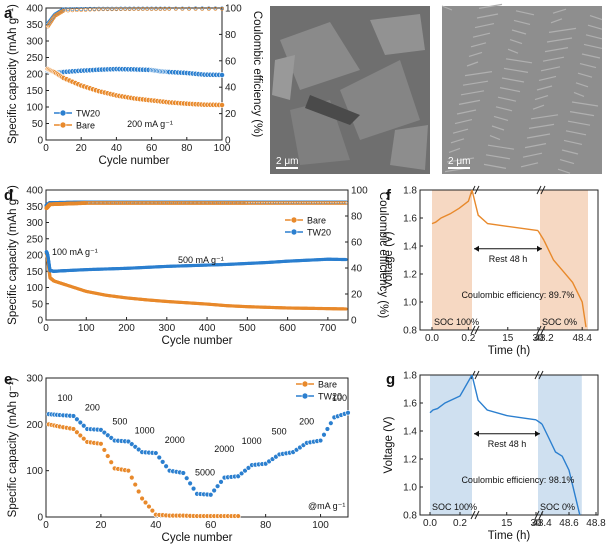  Describe the element at coordinates (410, 516) in the screenshot. I see `y-tick-label: 0.8` at that location.